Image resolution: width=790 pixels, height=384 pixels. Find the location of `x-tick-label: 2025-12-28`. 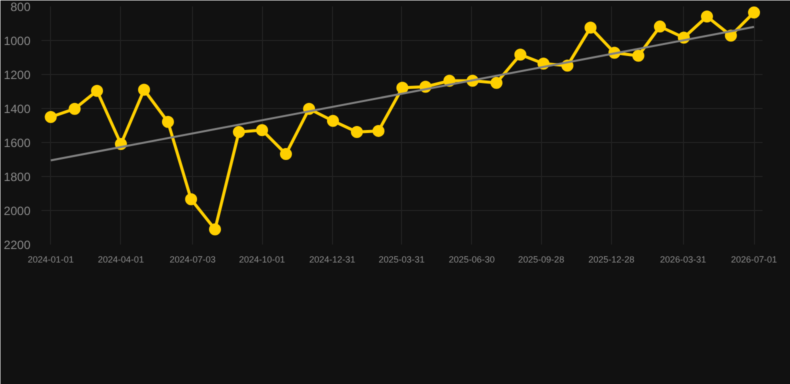

x-tick-label: 2025-12-28 is located at coordinates (611, 259).